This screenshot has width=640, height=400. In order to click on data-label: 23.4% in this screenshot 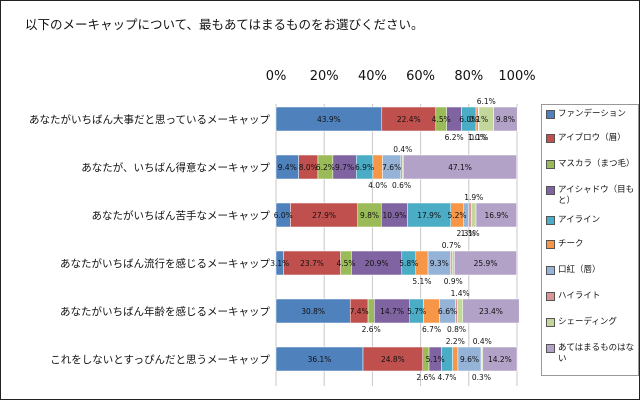, I will do `click(491, 311)`.